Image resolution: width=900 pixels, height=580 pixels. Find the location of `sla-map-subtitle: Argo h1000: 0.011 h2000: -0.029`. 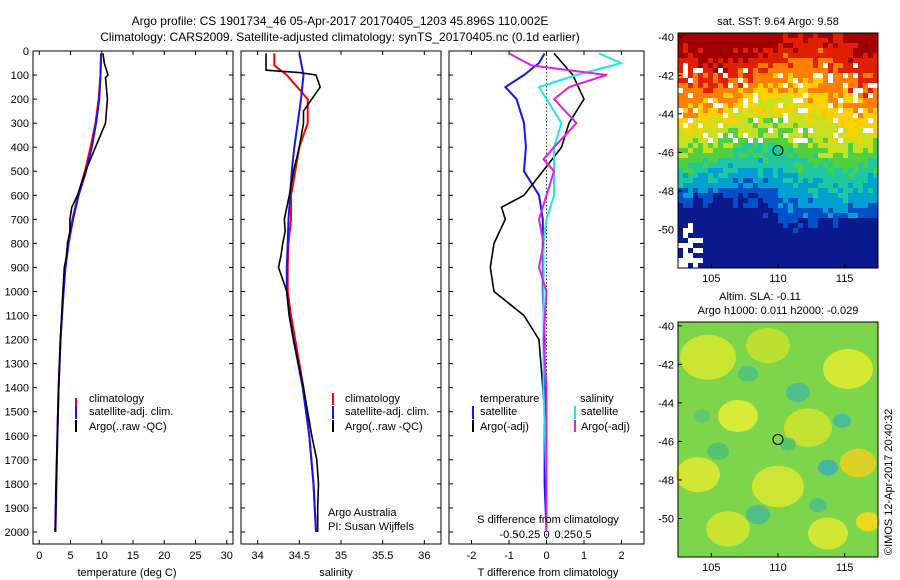

sla-map-subtitle: Argo h1000: 0.011 h2000: -0.029 is located at coordinates (778, 311).